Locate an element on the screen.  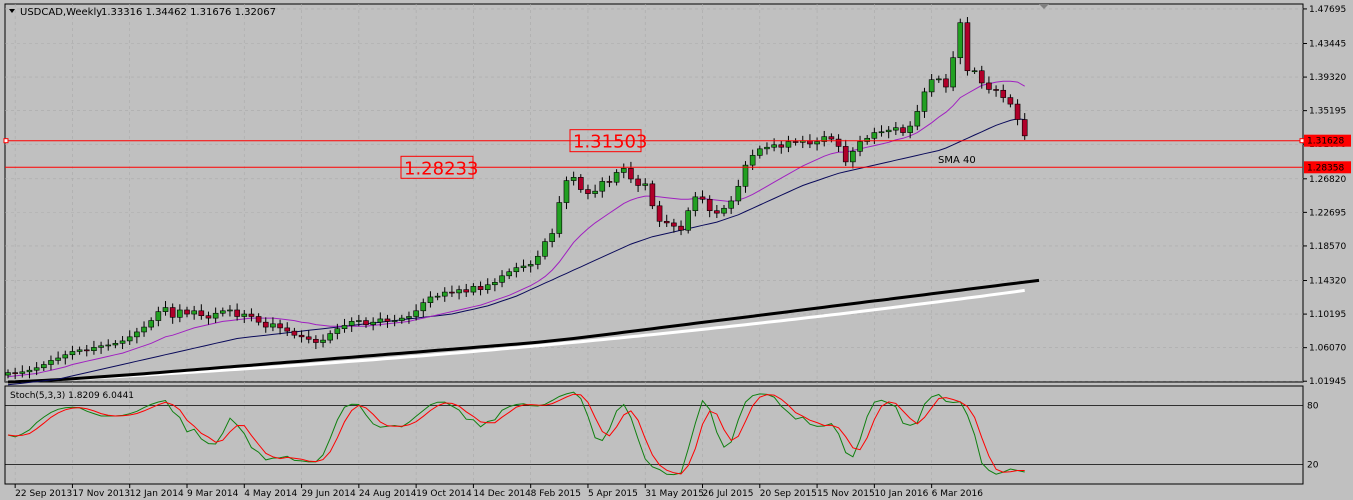
chart-ohlc-values: 1.33316 1.34462 1.31676 1.32067 is located at coordinates (188, 12).